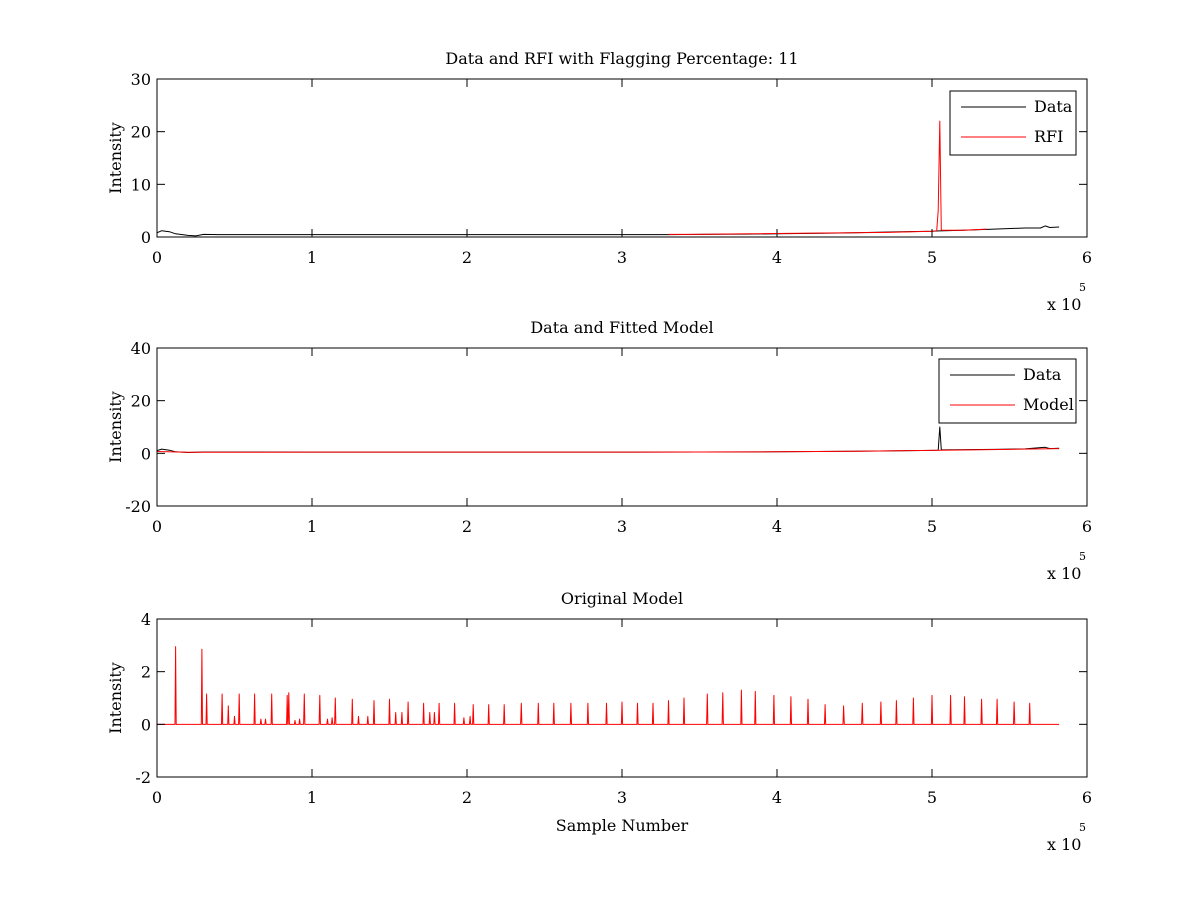 This screenshot has height=900, width=1200. Describe the element at coordinates (138, 506) in the screenshot. I see `y-tick-label: -20` at that location.